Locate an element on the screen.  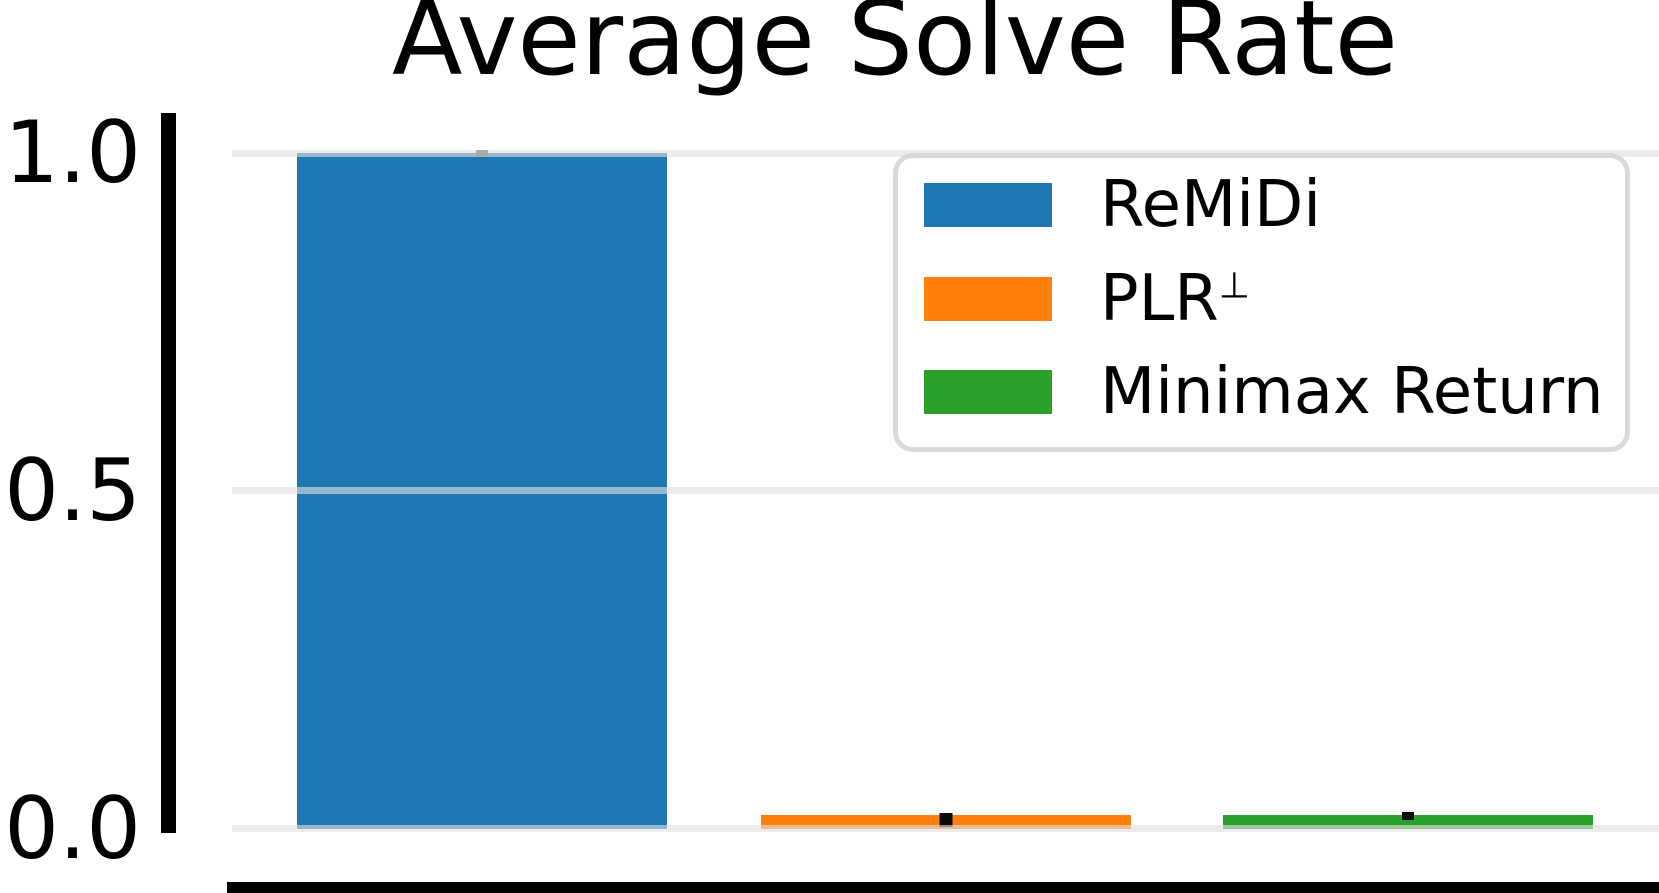
legend-swatch-minimax-return is located at coordinates (988, 392).